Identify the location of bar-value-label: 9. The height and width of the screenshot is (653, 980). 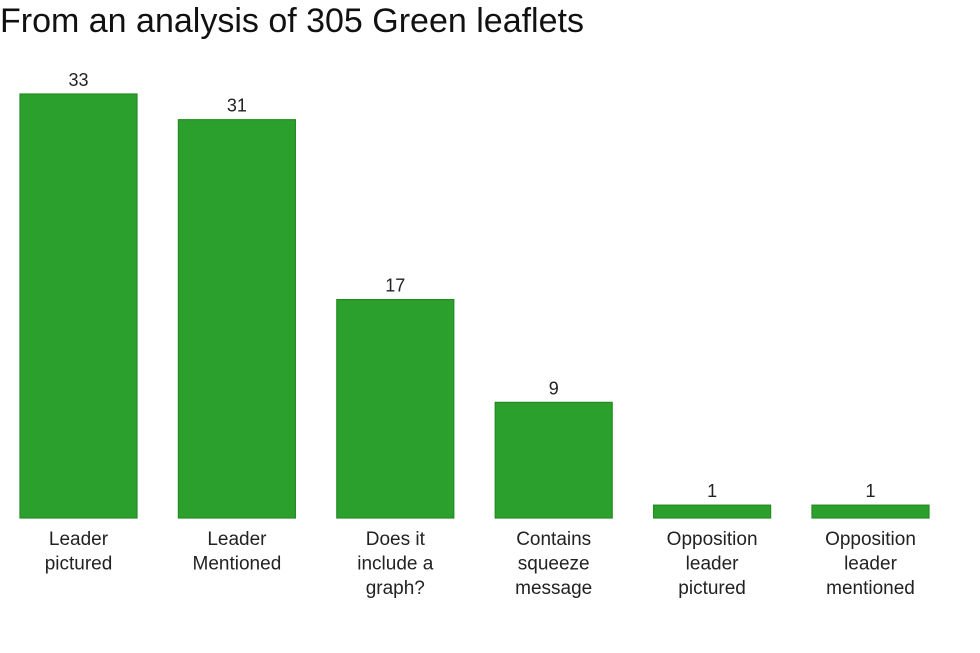
(554, 388).